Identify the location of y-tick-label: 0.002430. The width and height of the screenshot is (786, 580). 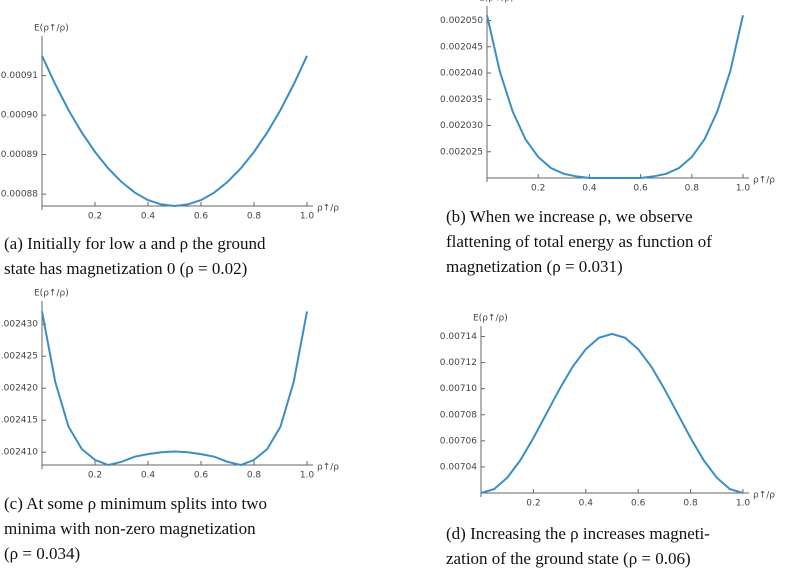
(19, 325).